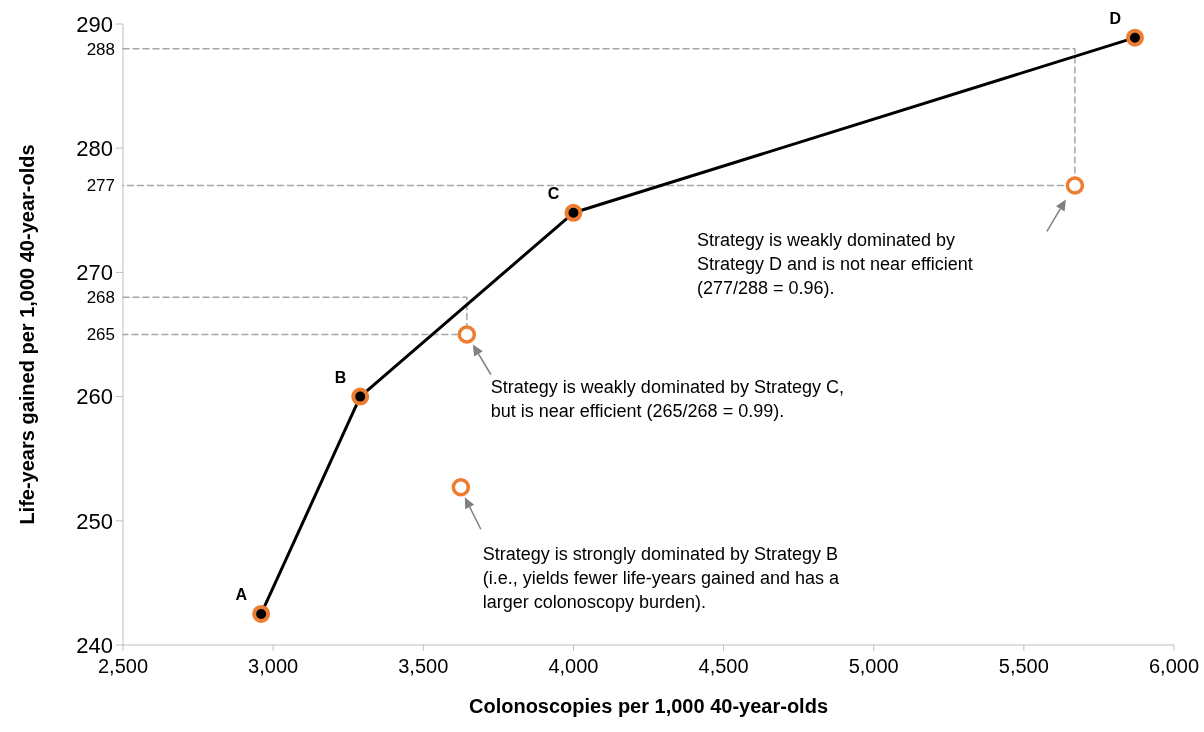 The height and width of the screenshot is (732, 1204). Describe the element at coordinates (834, 264) in the screenshot. I see `annotation: Strategy is weakly dominated by Strategy D and is not near efficient (277/288 = 0.96).` at that location.